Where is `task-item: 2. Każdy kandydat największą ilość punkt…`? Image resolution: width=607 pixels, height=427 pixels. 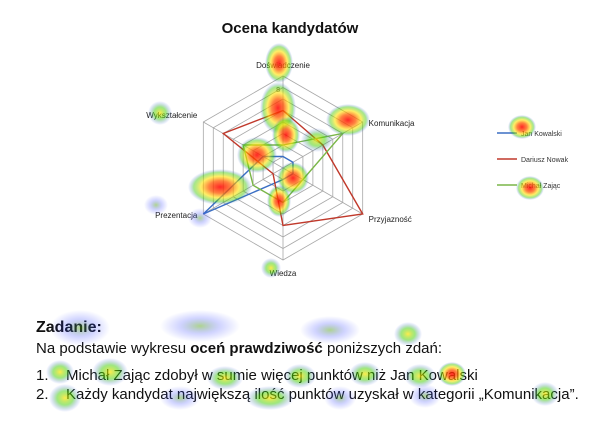 task-item: 2. Każdy kandydat największą ilość punkt… is located at coordinates (316, 394).